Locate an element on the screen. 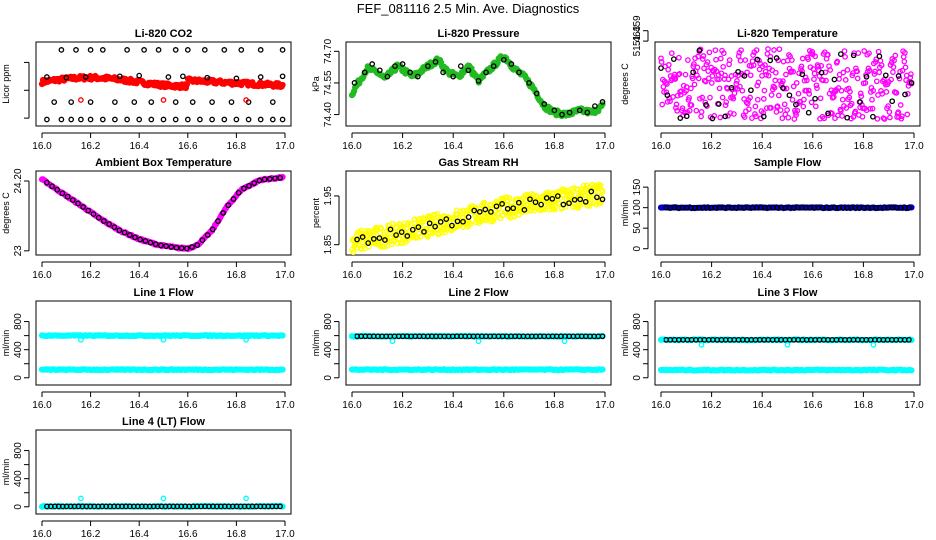 Image resolution: width=936 pixels, height=540 pixels. chart-title: Ambient Box Temperature is located at coordinates (163, 163).